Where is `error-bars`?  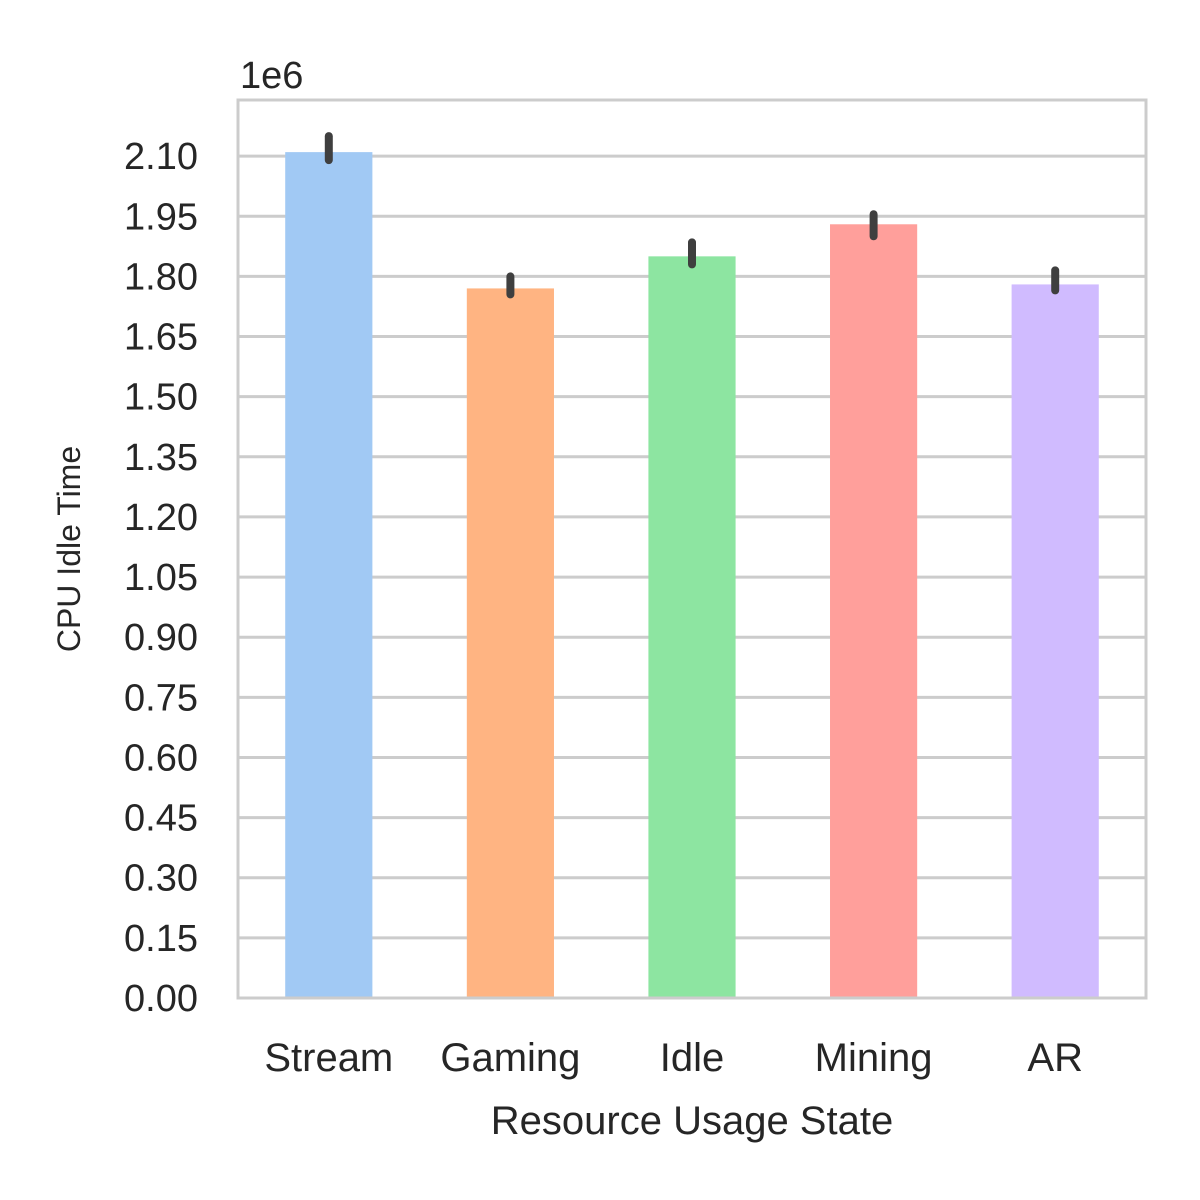 error-bars is located at coordinates (692, 215).